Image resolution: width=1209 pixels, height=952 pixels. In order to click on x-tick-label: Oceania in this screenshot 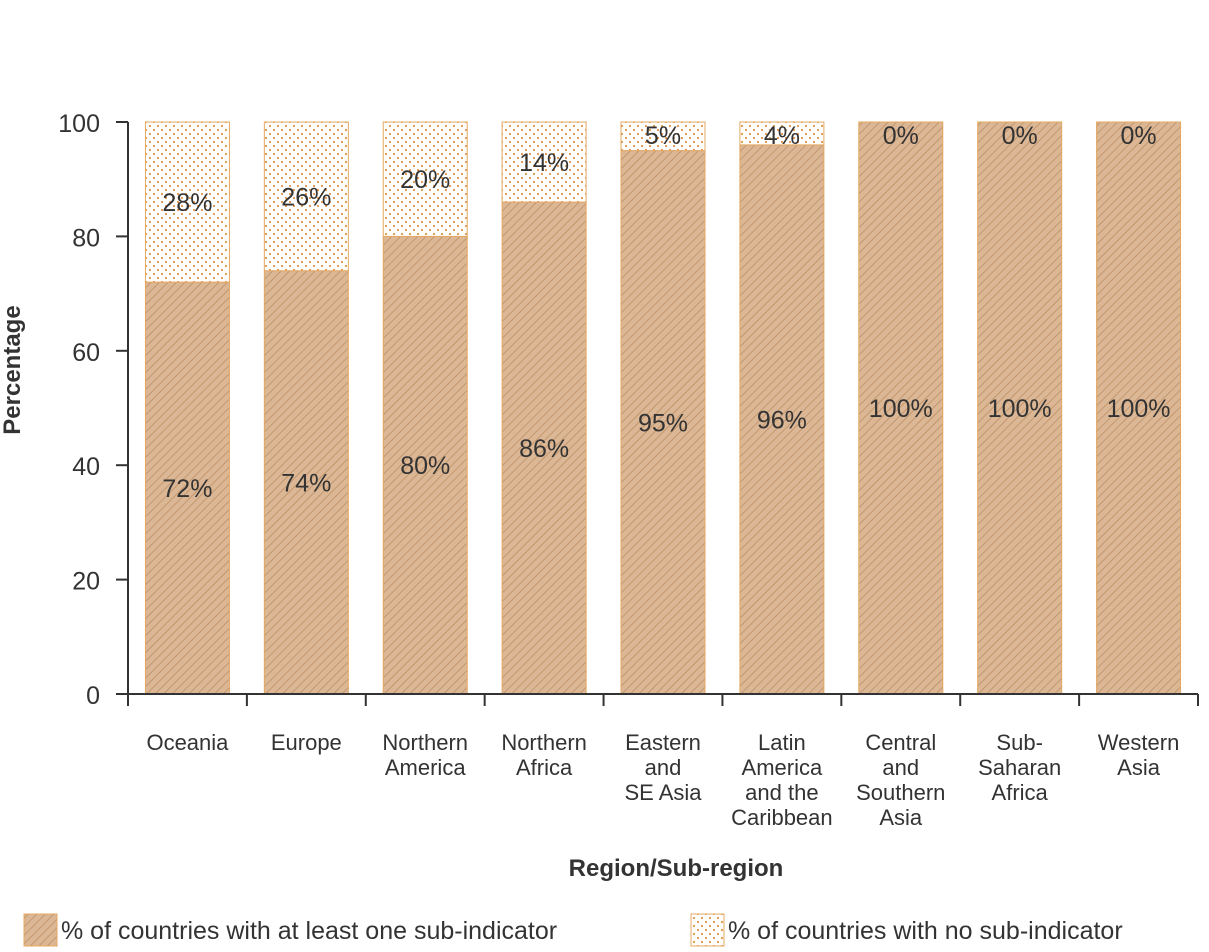, I will do `click(187, 742)`.